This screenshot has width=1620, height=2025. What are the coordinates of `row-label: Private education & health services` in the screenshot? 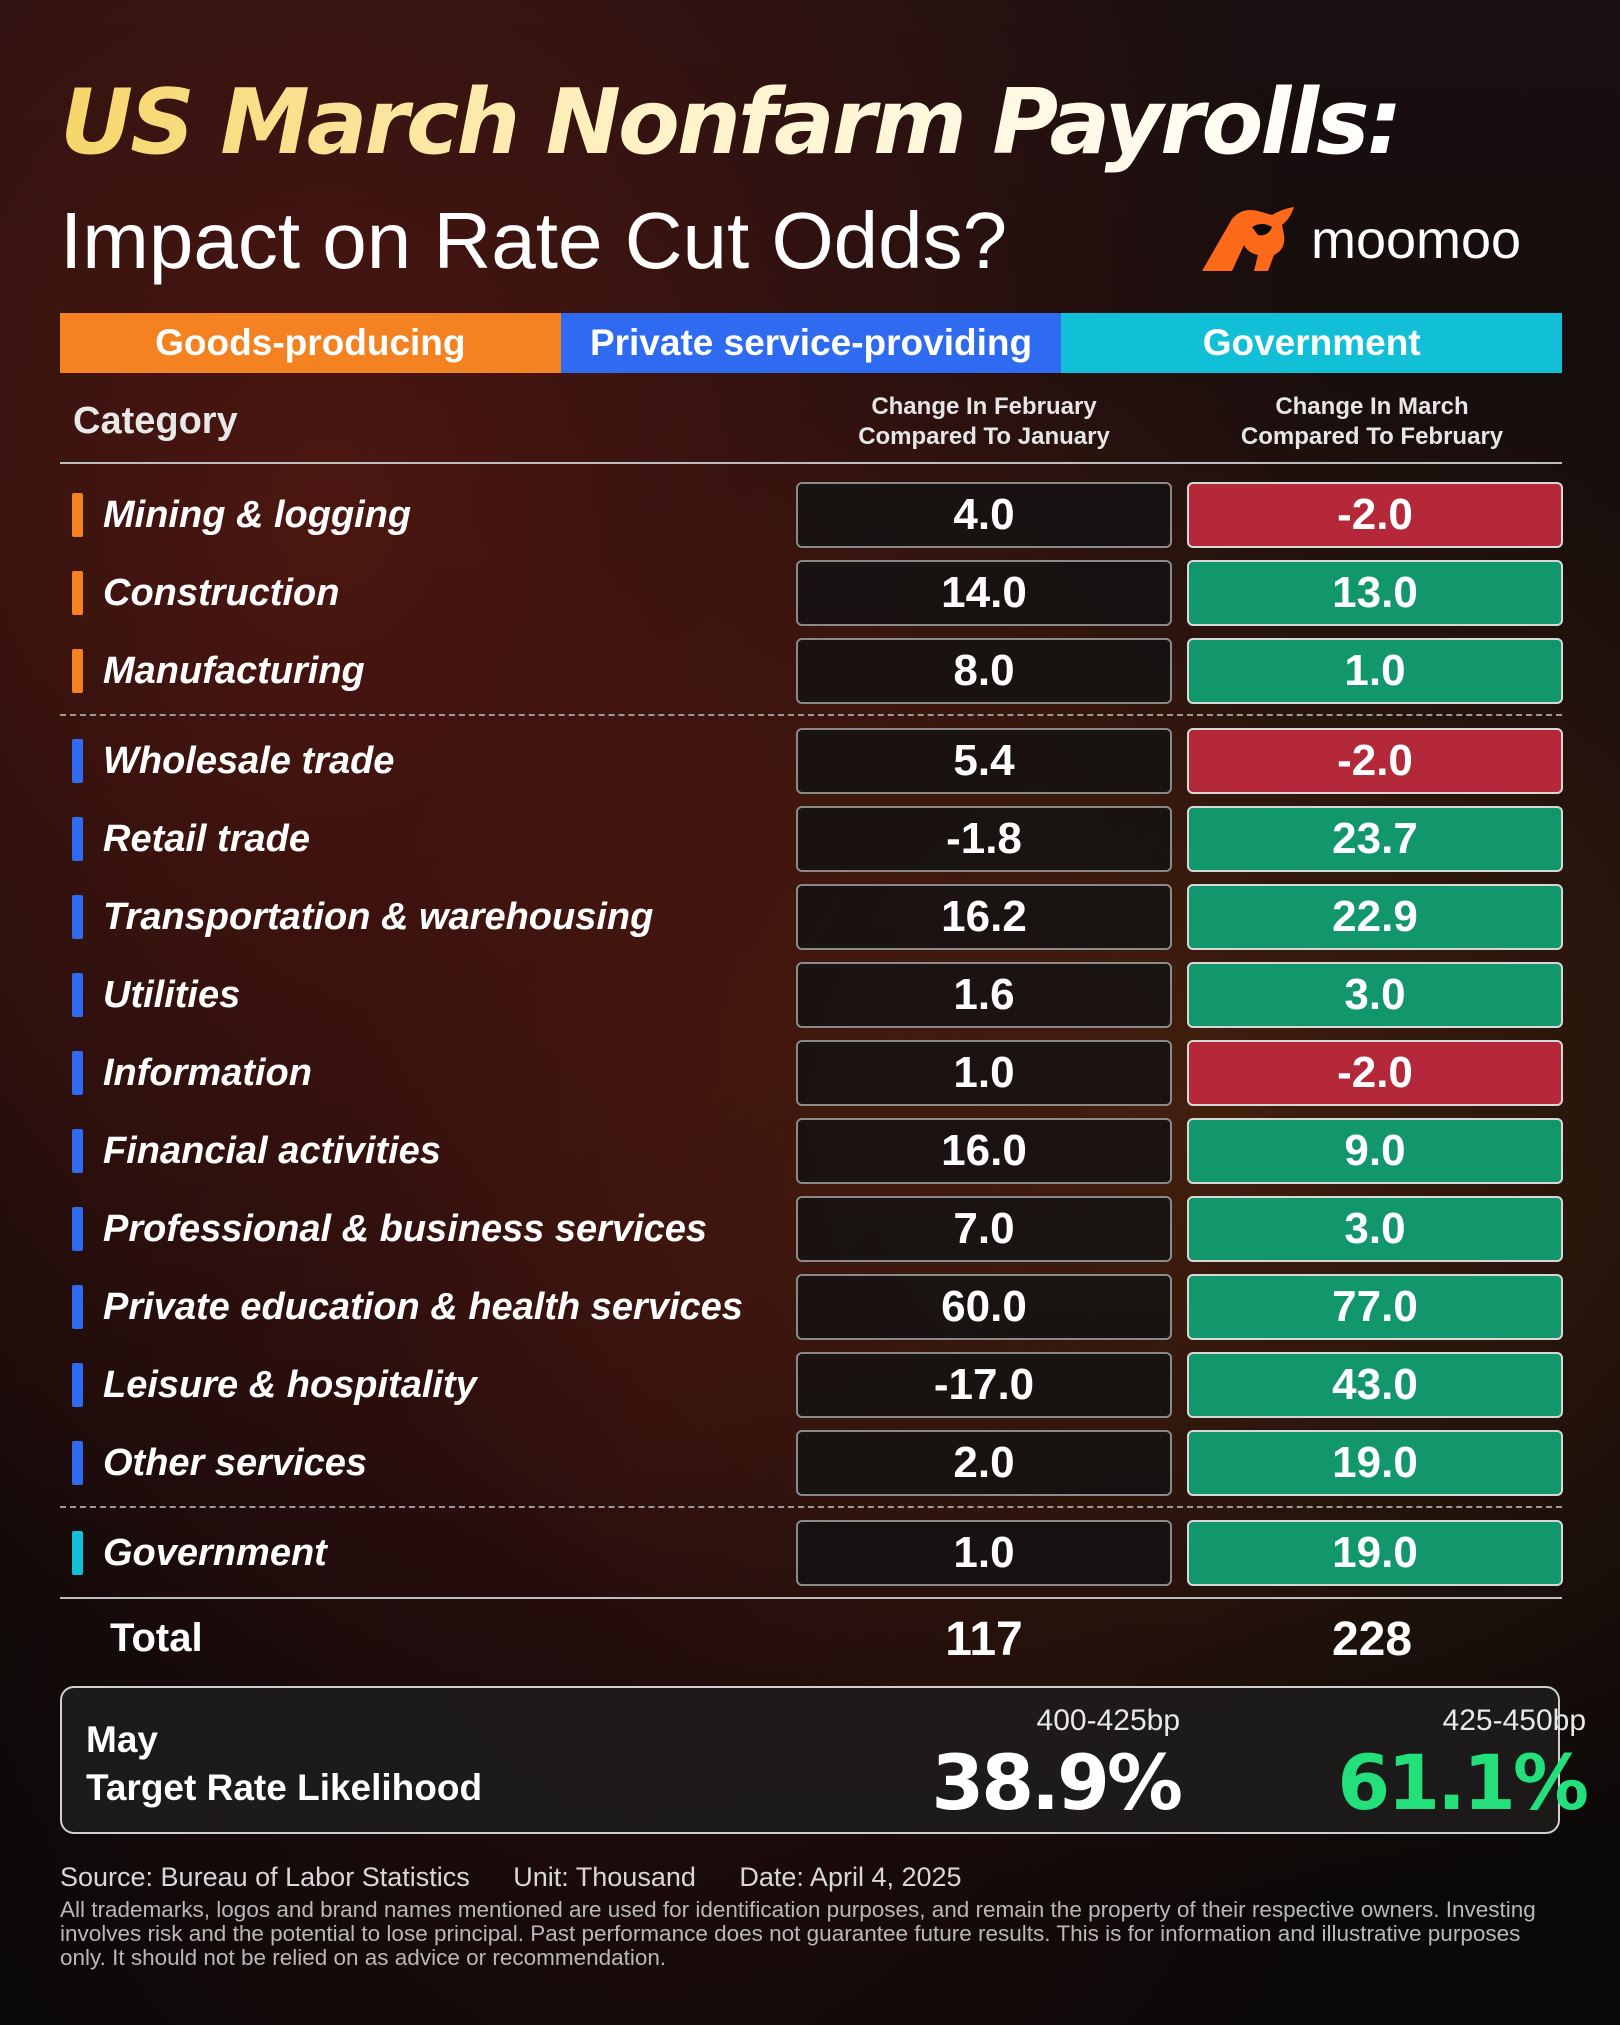 It's located at (423, 1307).